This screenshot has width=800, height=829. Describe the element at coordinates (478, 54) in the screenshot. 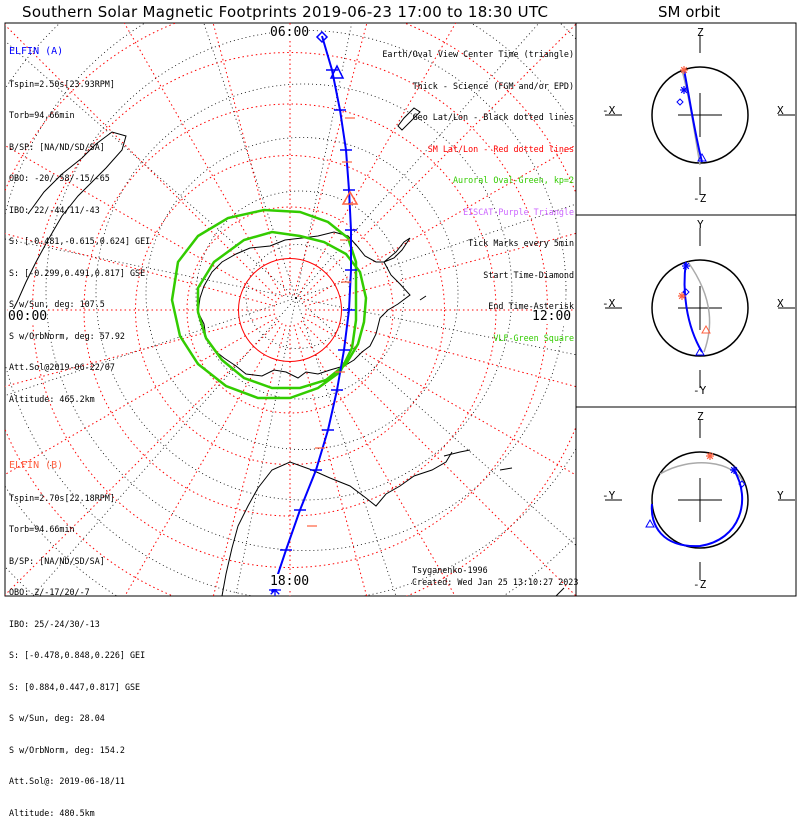

I see `legend-item: Earth/Oval View Center Time (triangle)` at that location.